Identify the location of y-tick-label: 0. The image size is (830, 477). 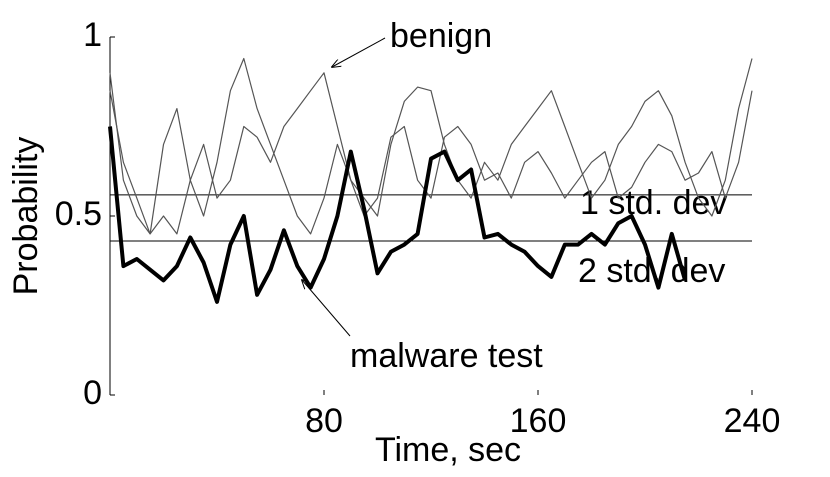
(92, 393).